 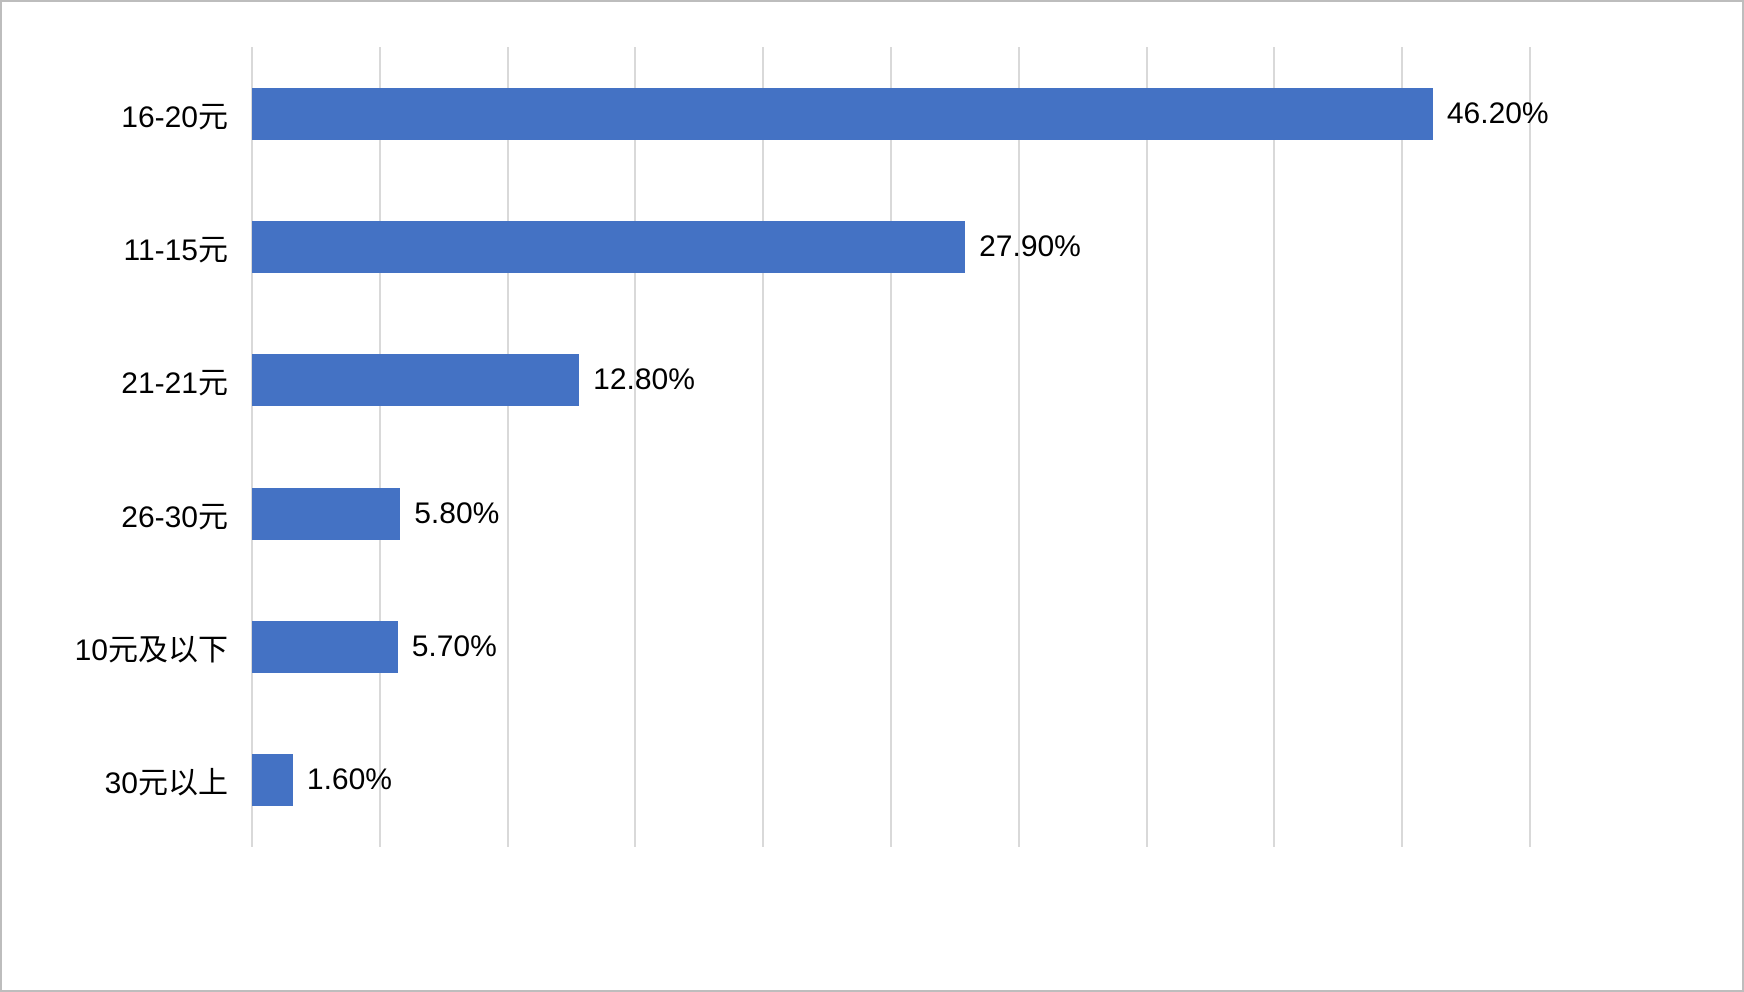 I want to click on bar-row: 11-15元 27.90%, so click(x=826, y=246).